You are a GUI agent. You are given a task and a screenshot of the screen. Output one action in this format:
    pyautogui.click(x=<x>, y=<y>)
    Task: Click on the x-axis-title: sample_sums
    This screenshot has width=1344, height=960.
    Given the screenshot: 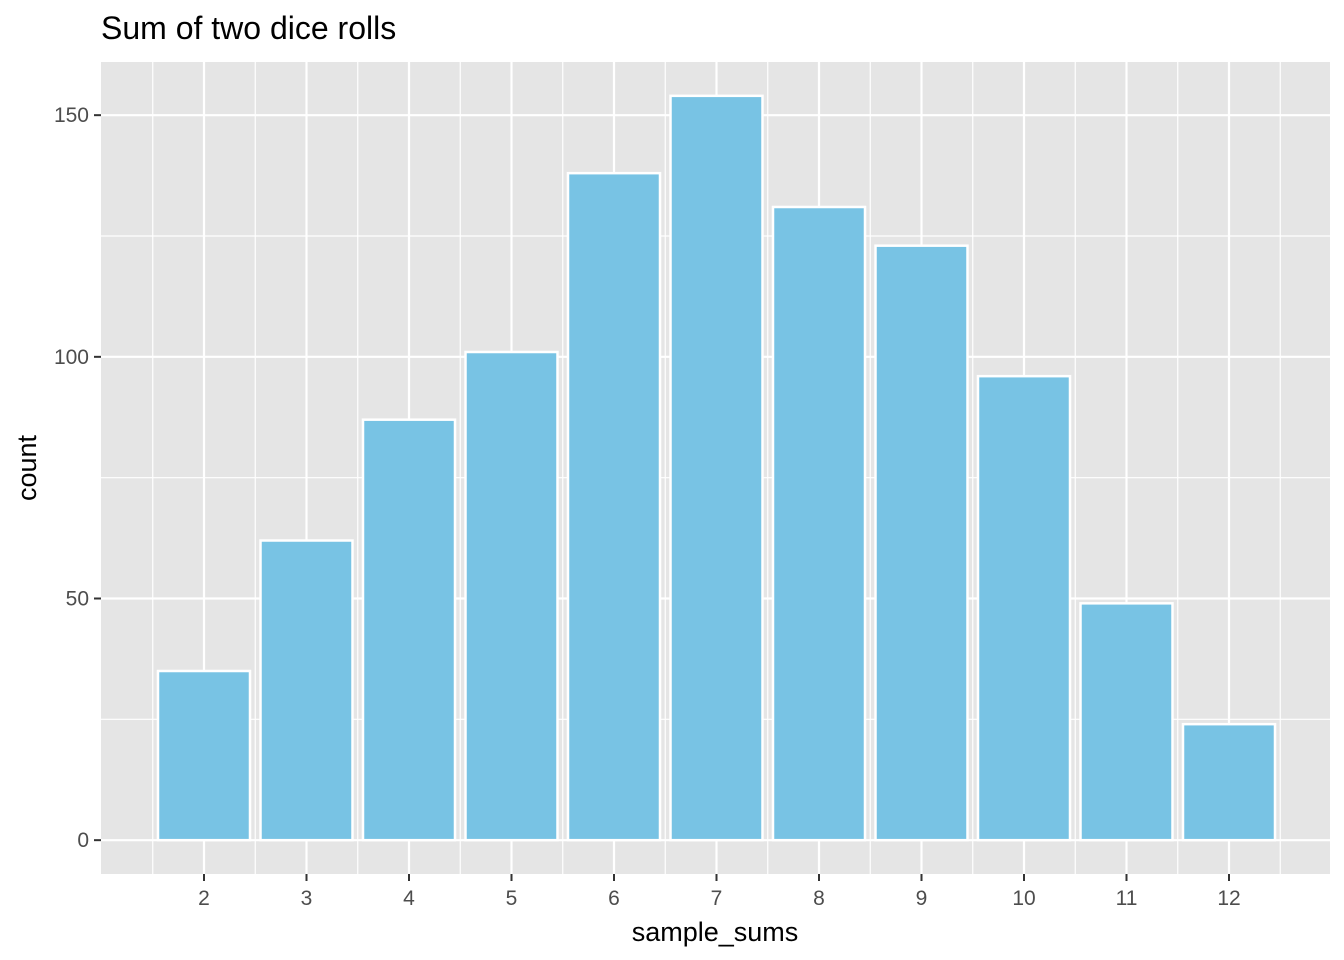 What is the action you would take?
    pyautogui.click(x=715, y=932)
    